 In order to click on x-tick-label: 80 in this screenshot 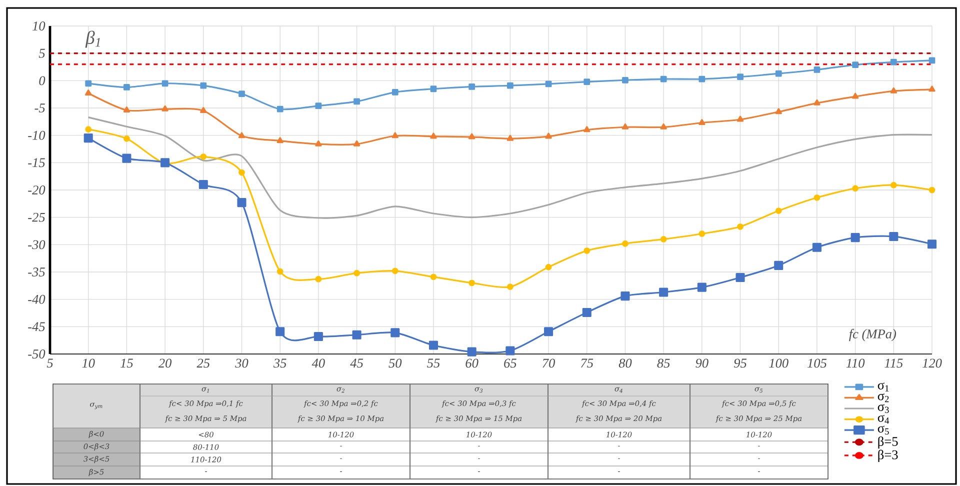, I will do `click(625, 363)`.